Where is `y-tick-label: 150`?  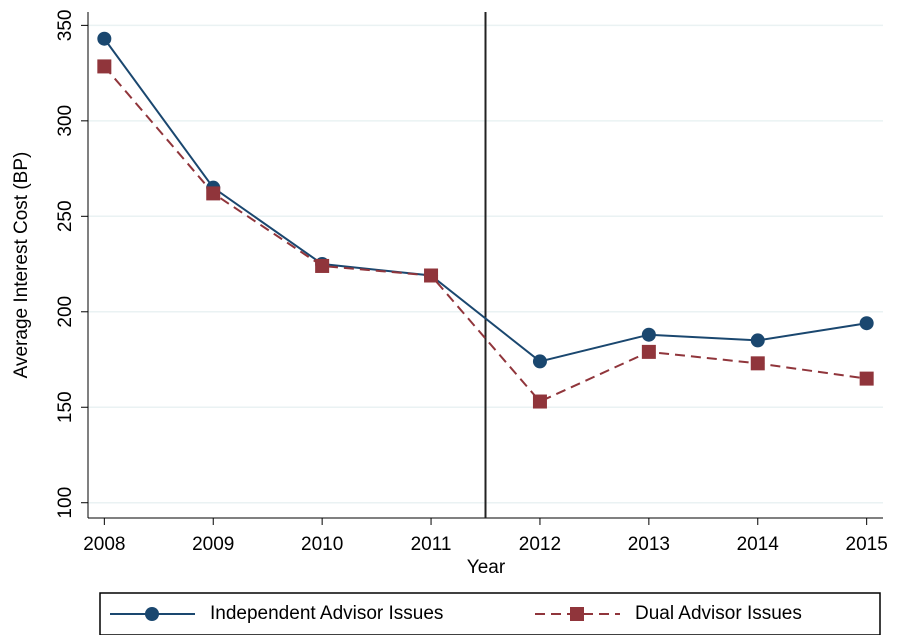 y-tick-label: 150 is located at coordinates (65, 407).